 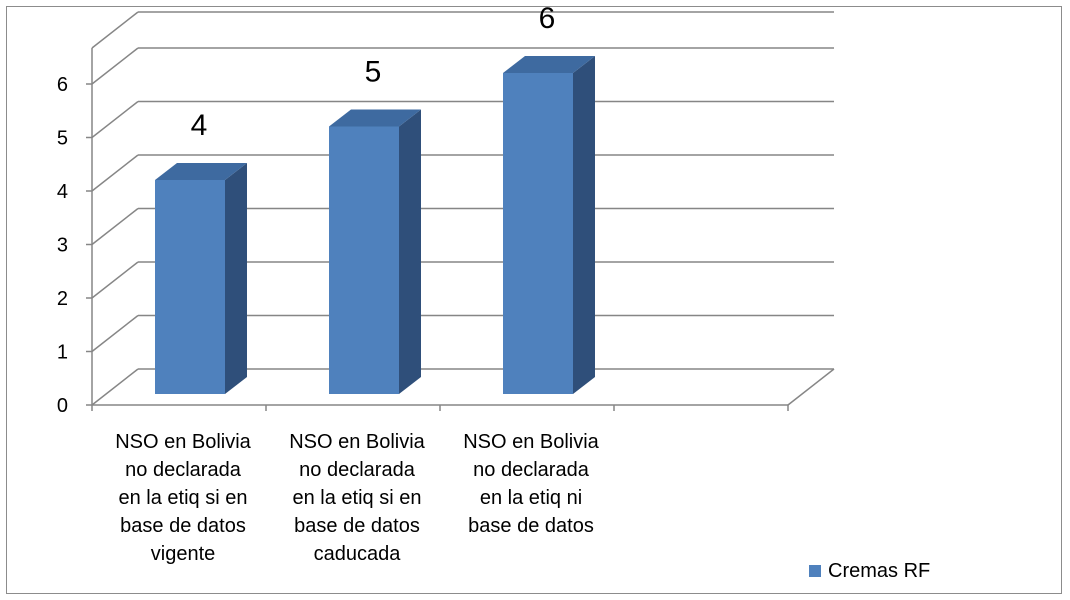 I want to click on legend: Cremas RF, so click(x=869, y=571).